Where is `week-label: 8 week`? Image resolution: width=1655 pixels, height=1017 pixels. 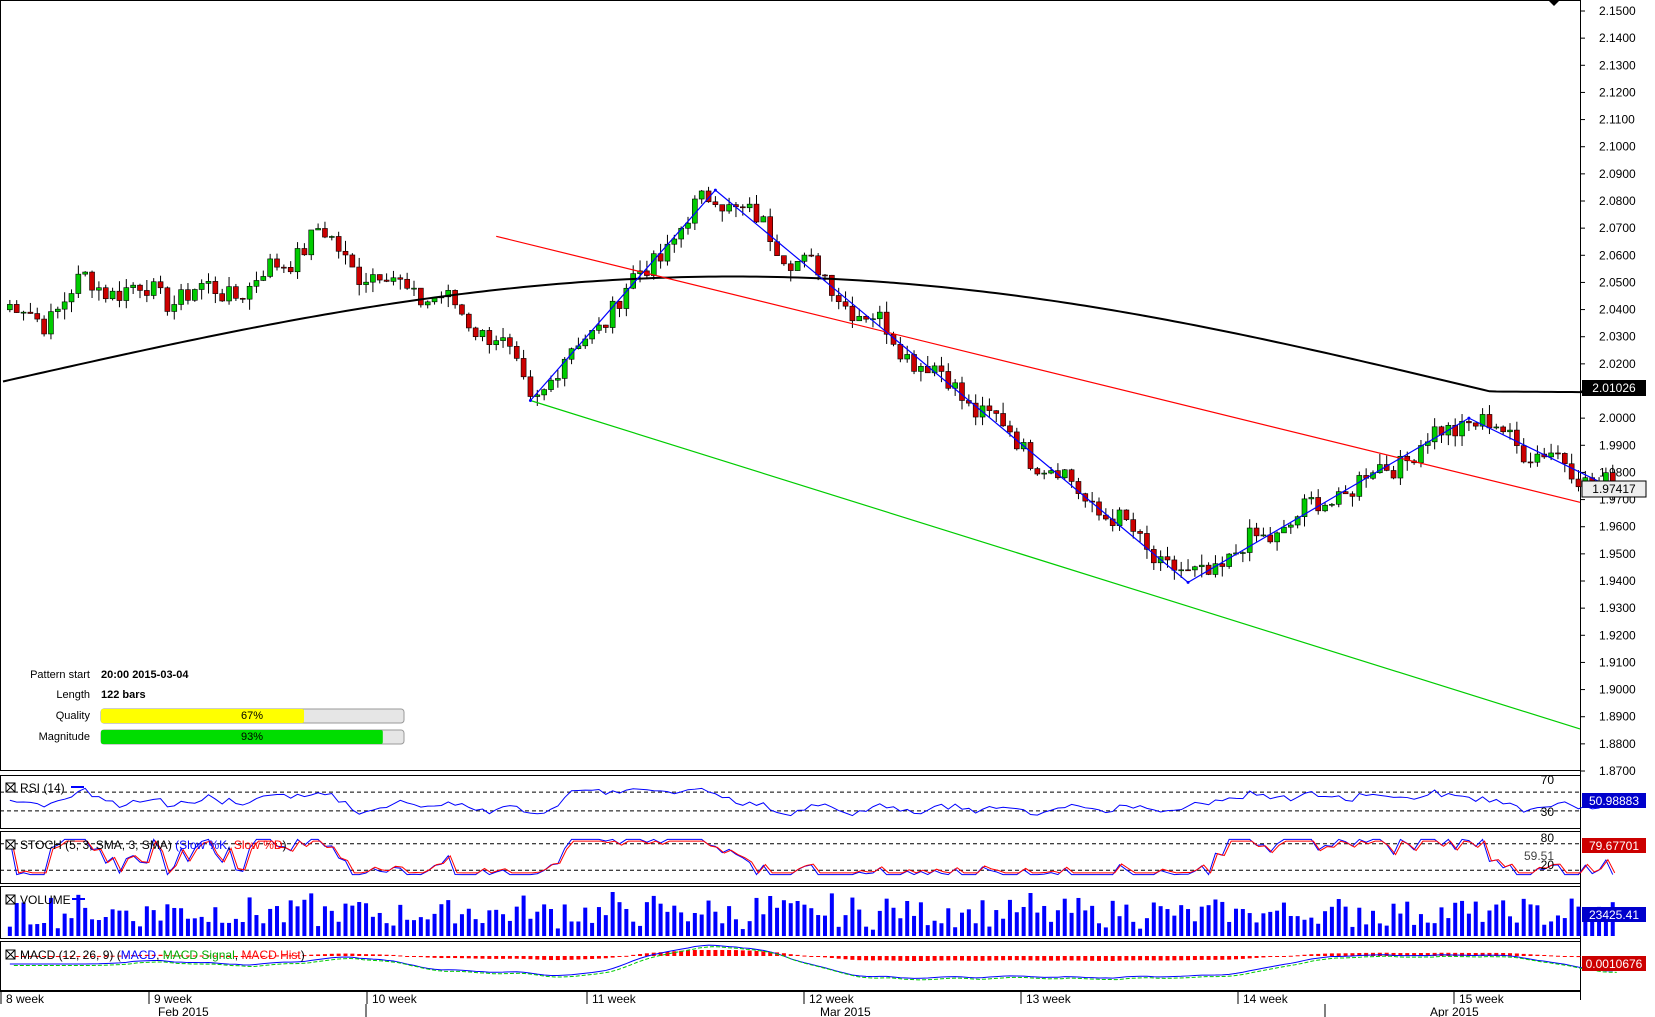 week-label: 8 week is located at coordinates (25, 999).